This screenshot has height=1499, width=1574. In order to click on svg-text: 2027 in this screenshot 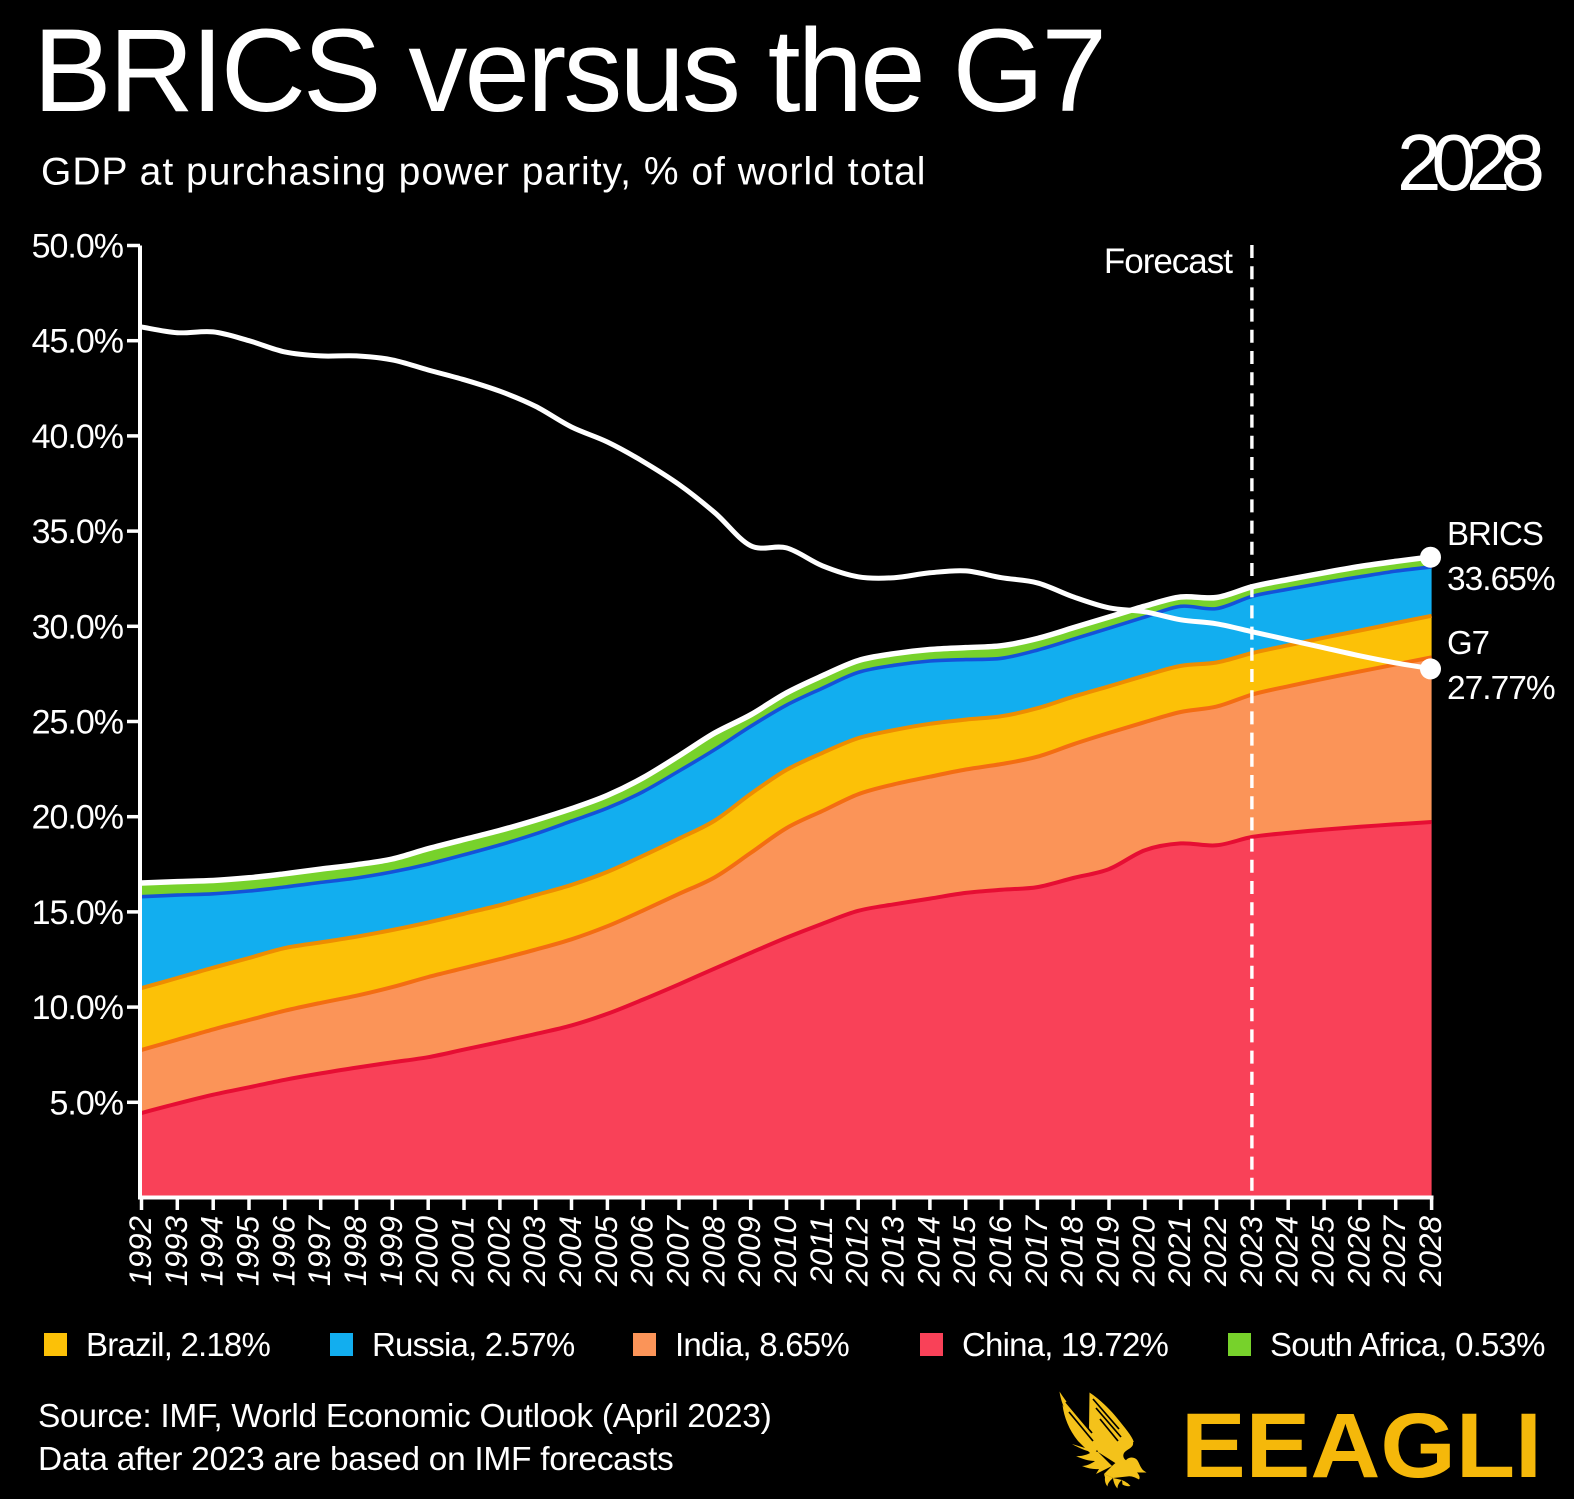, I will do `click(1394, 1251)`.